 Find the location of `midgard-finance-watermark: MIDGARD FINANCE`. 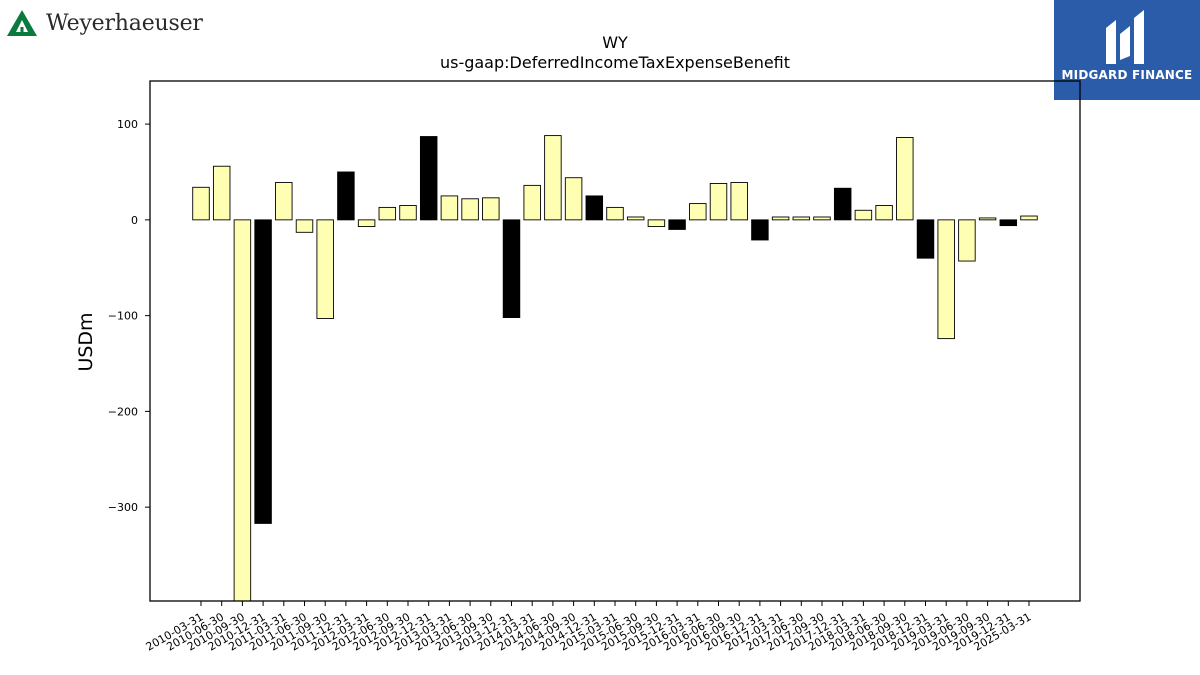

midgard-finance-watermark: MIDGARD FINANCE is located at coordinates (1127, 50).